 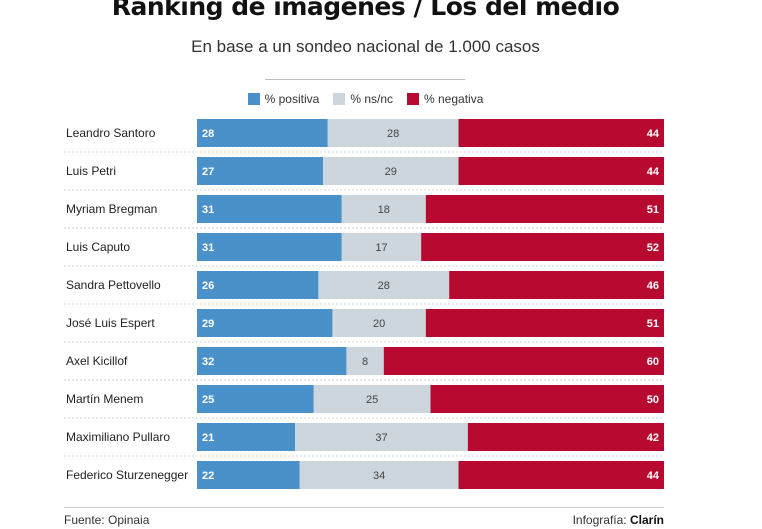 I want to click on category-label: Luis Petri, so click(x=91, y=171).